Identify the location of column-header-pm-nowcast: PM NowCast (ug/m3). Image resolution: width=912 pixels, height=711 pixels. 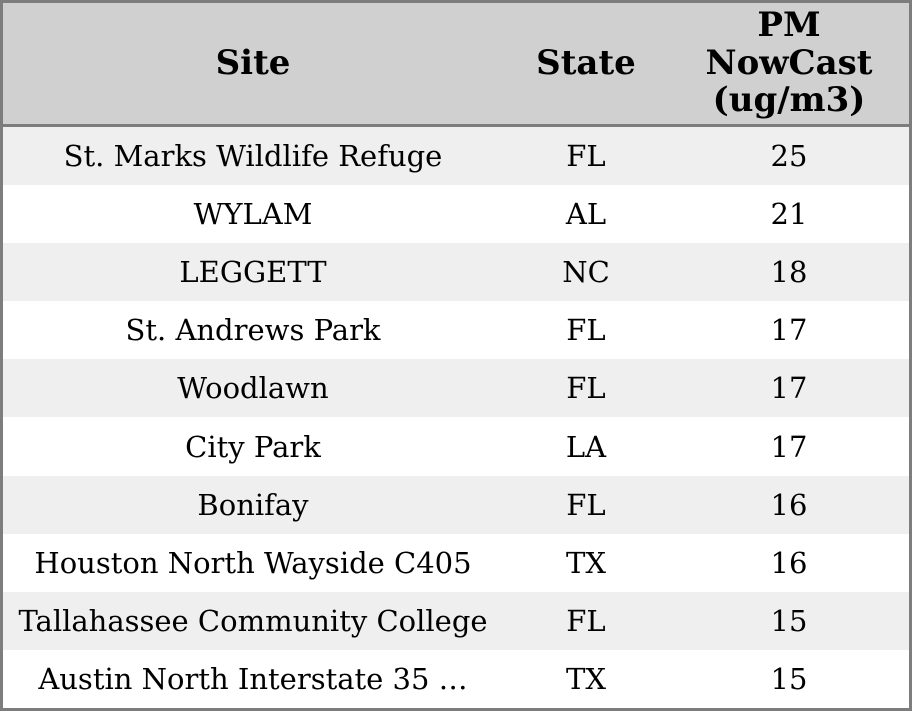
(789, 63).